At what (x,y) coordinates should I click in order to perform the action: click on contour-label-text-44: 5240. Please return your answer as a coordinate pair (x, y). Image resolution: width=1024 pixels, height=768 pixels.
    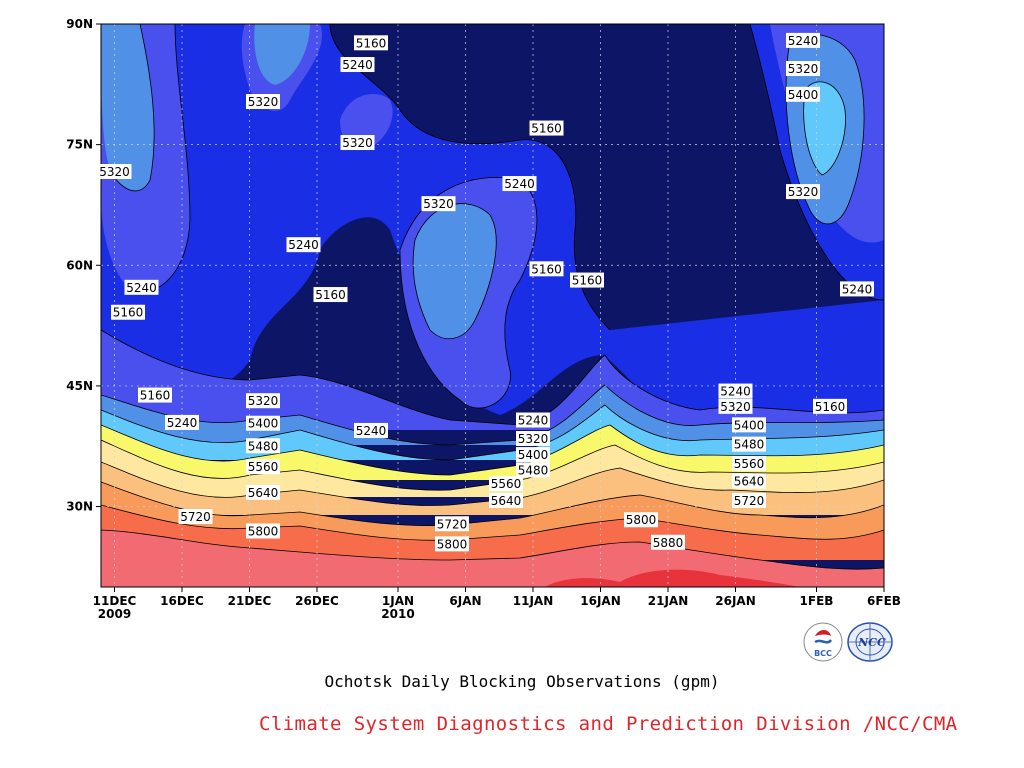
    Looking at the image, I should click on (803, 41).